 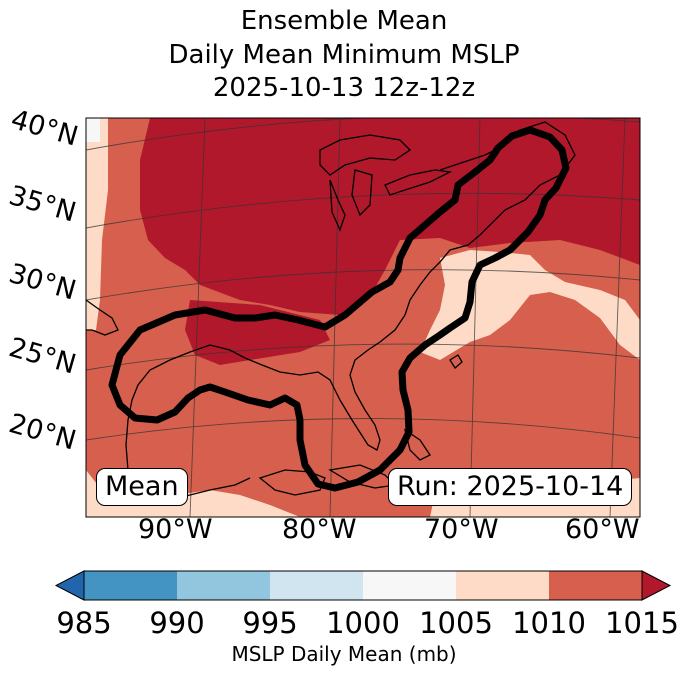 What do you see at coordinates (344, 88) in the screenshot?
I see `title-line-3: 2025-10-13 12z-12z` at bounding box center [344, 88].